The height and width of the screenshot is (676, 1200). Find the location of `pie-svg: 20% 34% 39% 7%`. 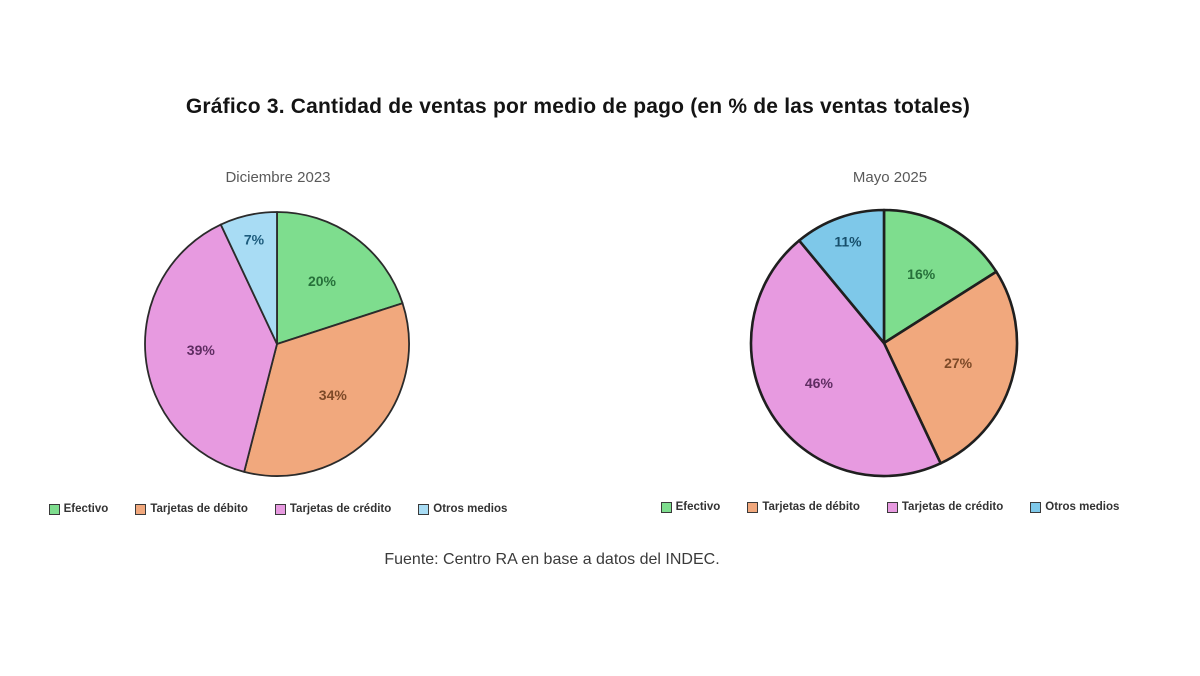

pie-svg: 20% 34% 39% 7% is located at coordinates (277, 344).